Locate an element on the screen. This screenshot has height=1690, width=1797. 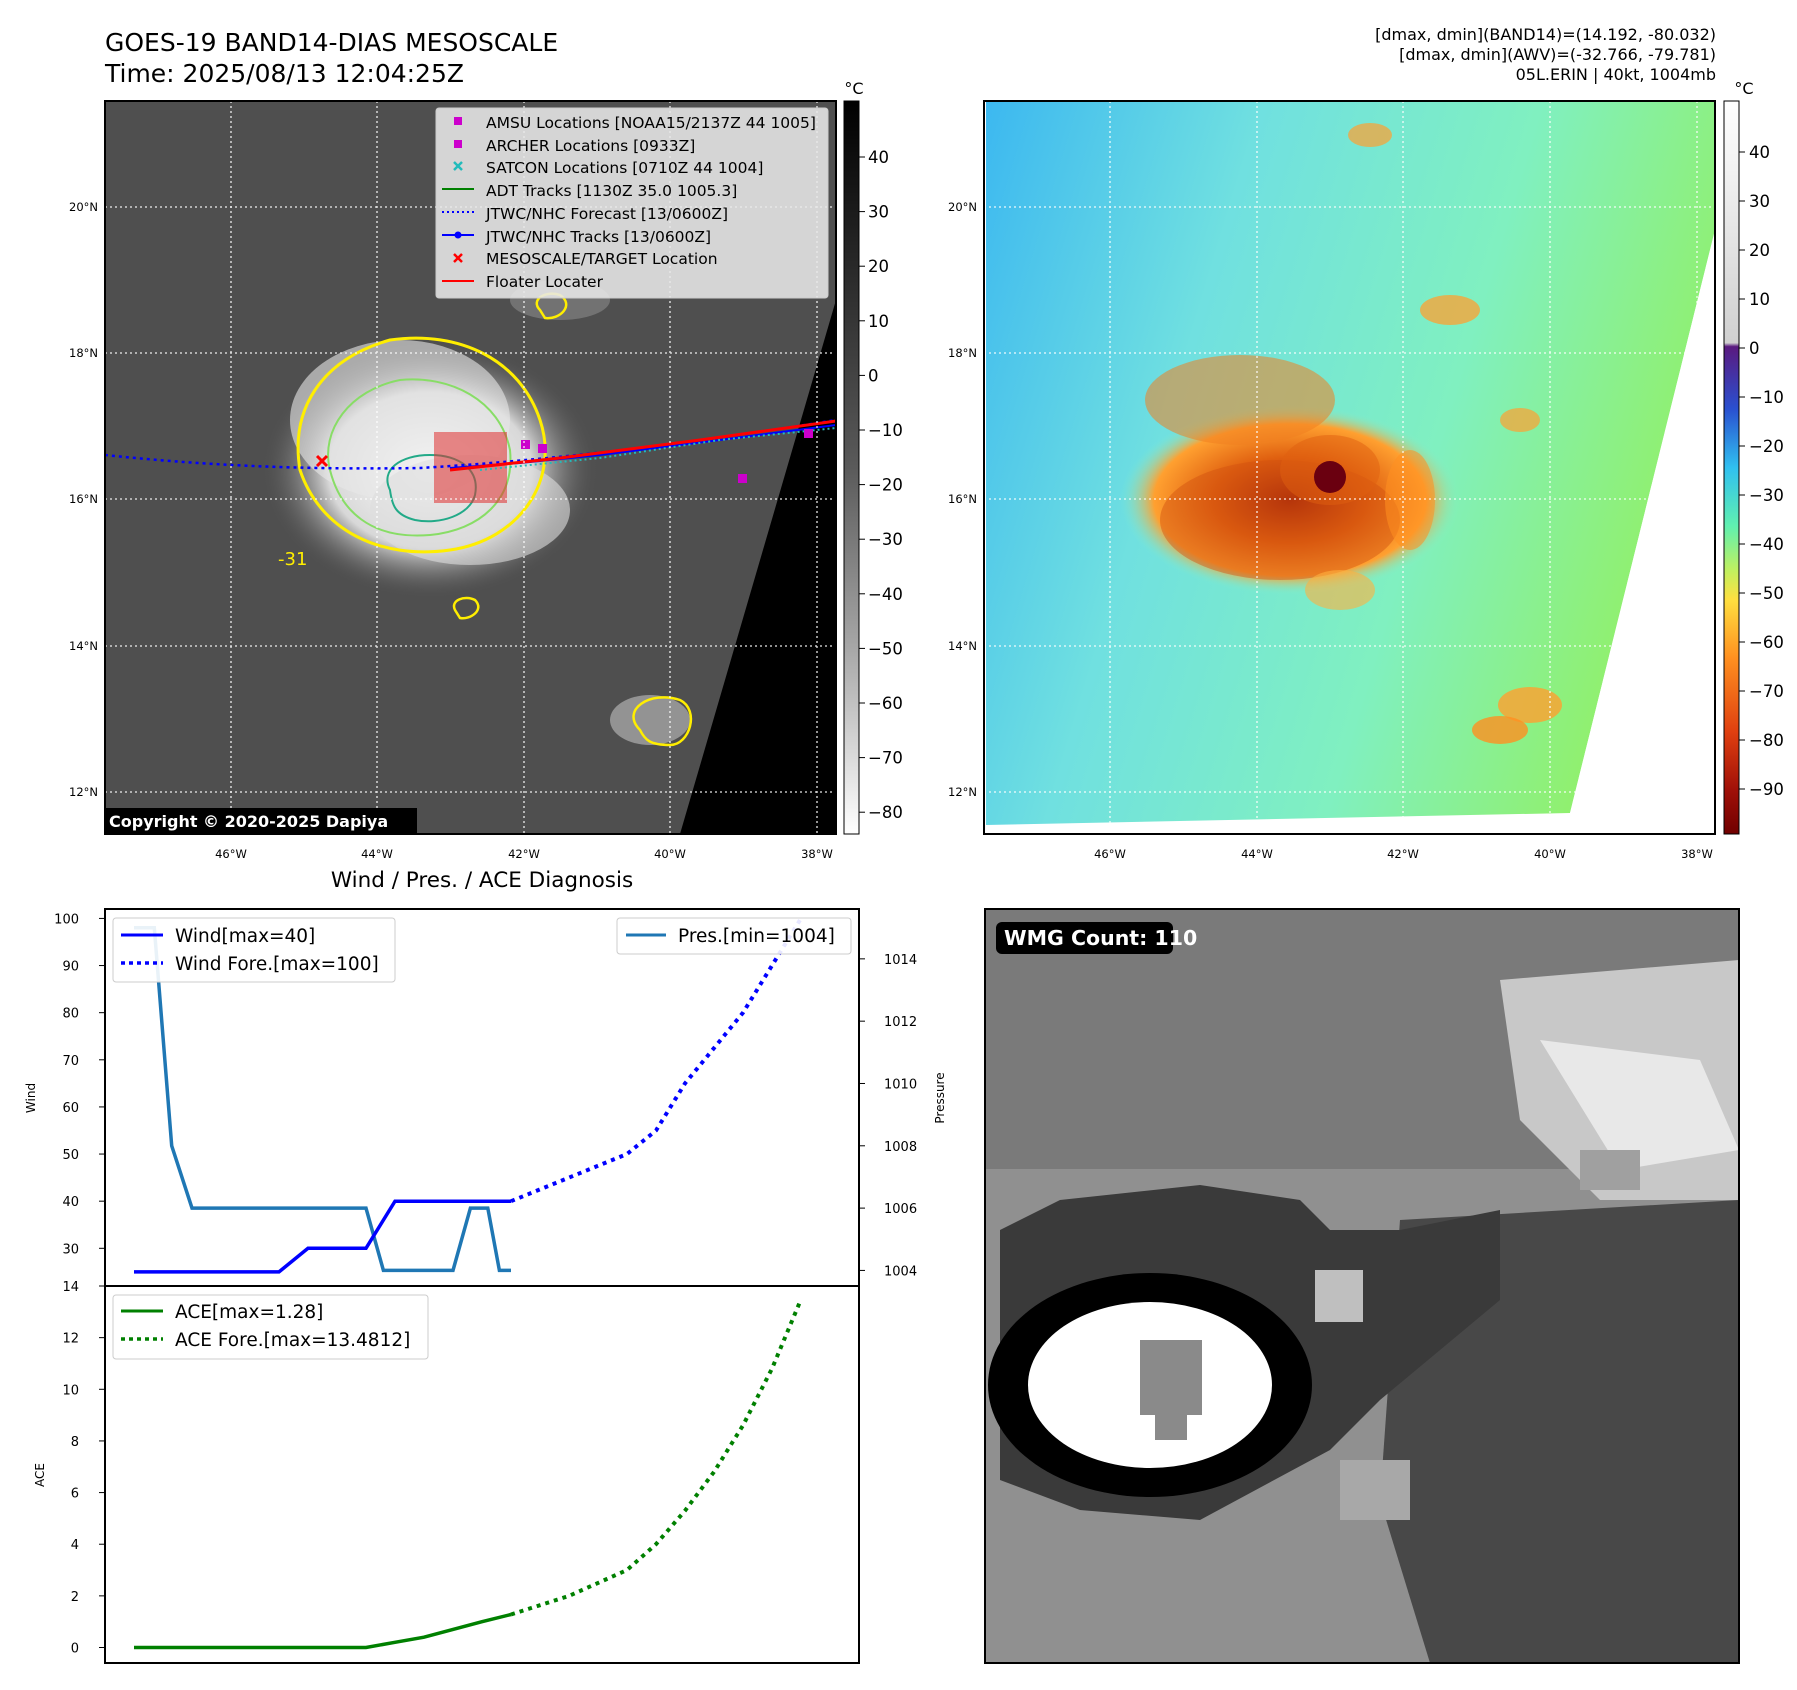
legend-ace-fore: ACE Fore.[max=13.4812] is located at coordinates (292, 1340).